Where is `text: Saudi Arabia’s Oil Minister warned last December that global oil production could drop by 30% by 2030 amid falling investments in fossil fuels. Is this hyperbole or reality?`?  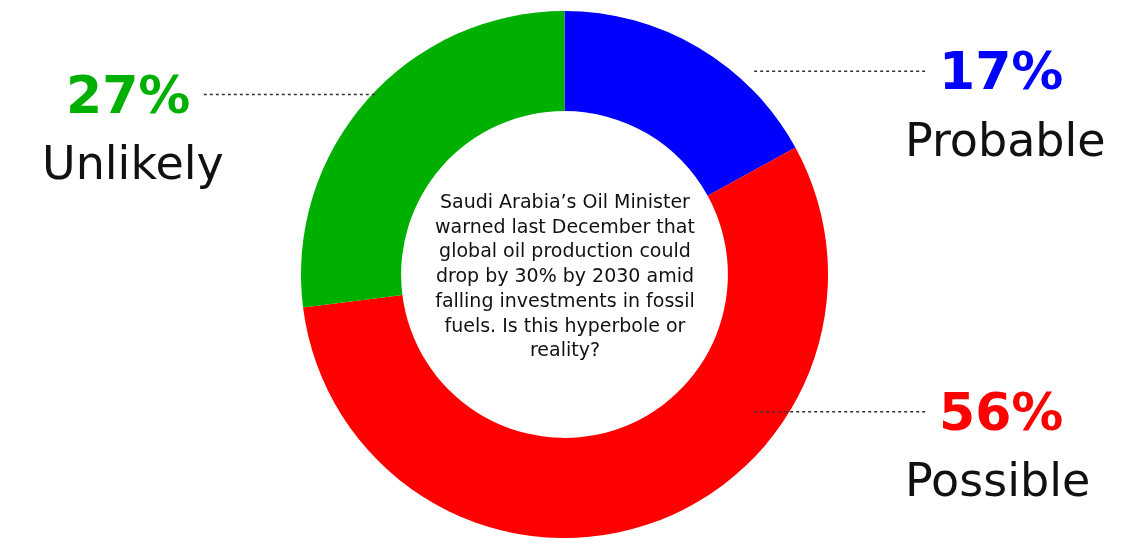 text: Saudi Arabia’s Oil Minister warned last December that global oil production could drop by 30% by 2030 amid falling investments in fossil fuels. Is this hyperbole or reality? is located at coordinates (565, 275).